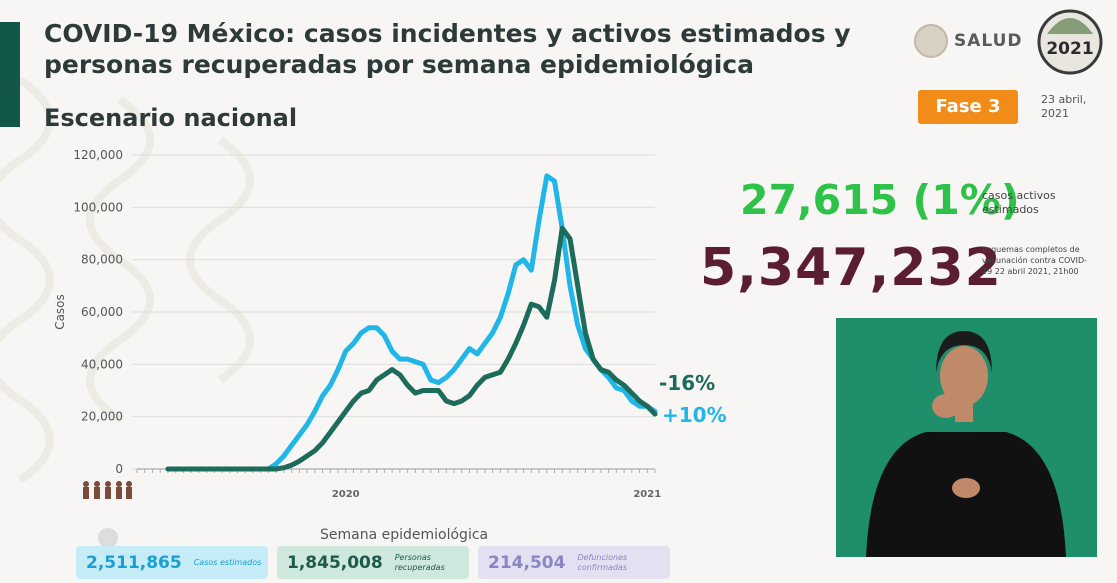 Image resolution: width=1117 pixels, height=583 pixels. Describe the element at coordinates (227, 562) in the screenshot. I see `estimated-cases-label: Casos estimados` at that location.